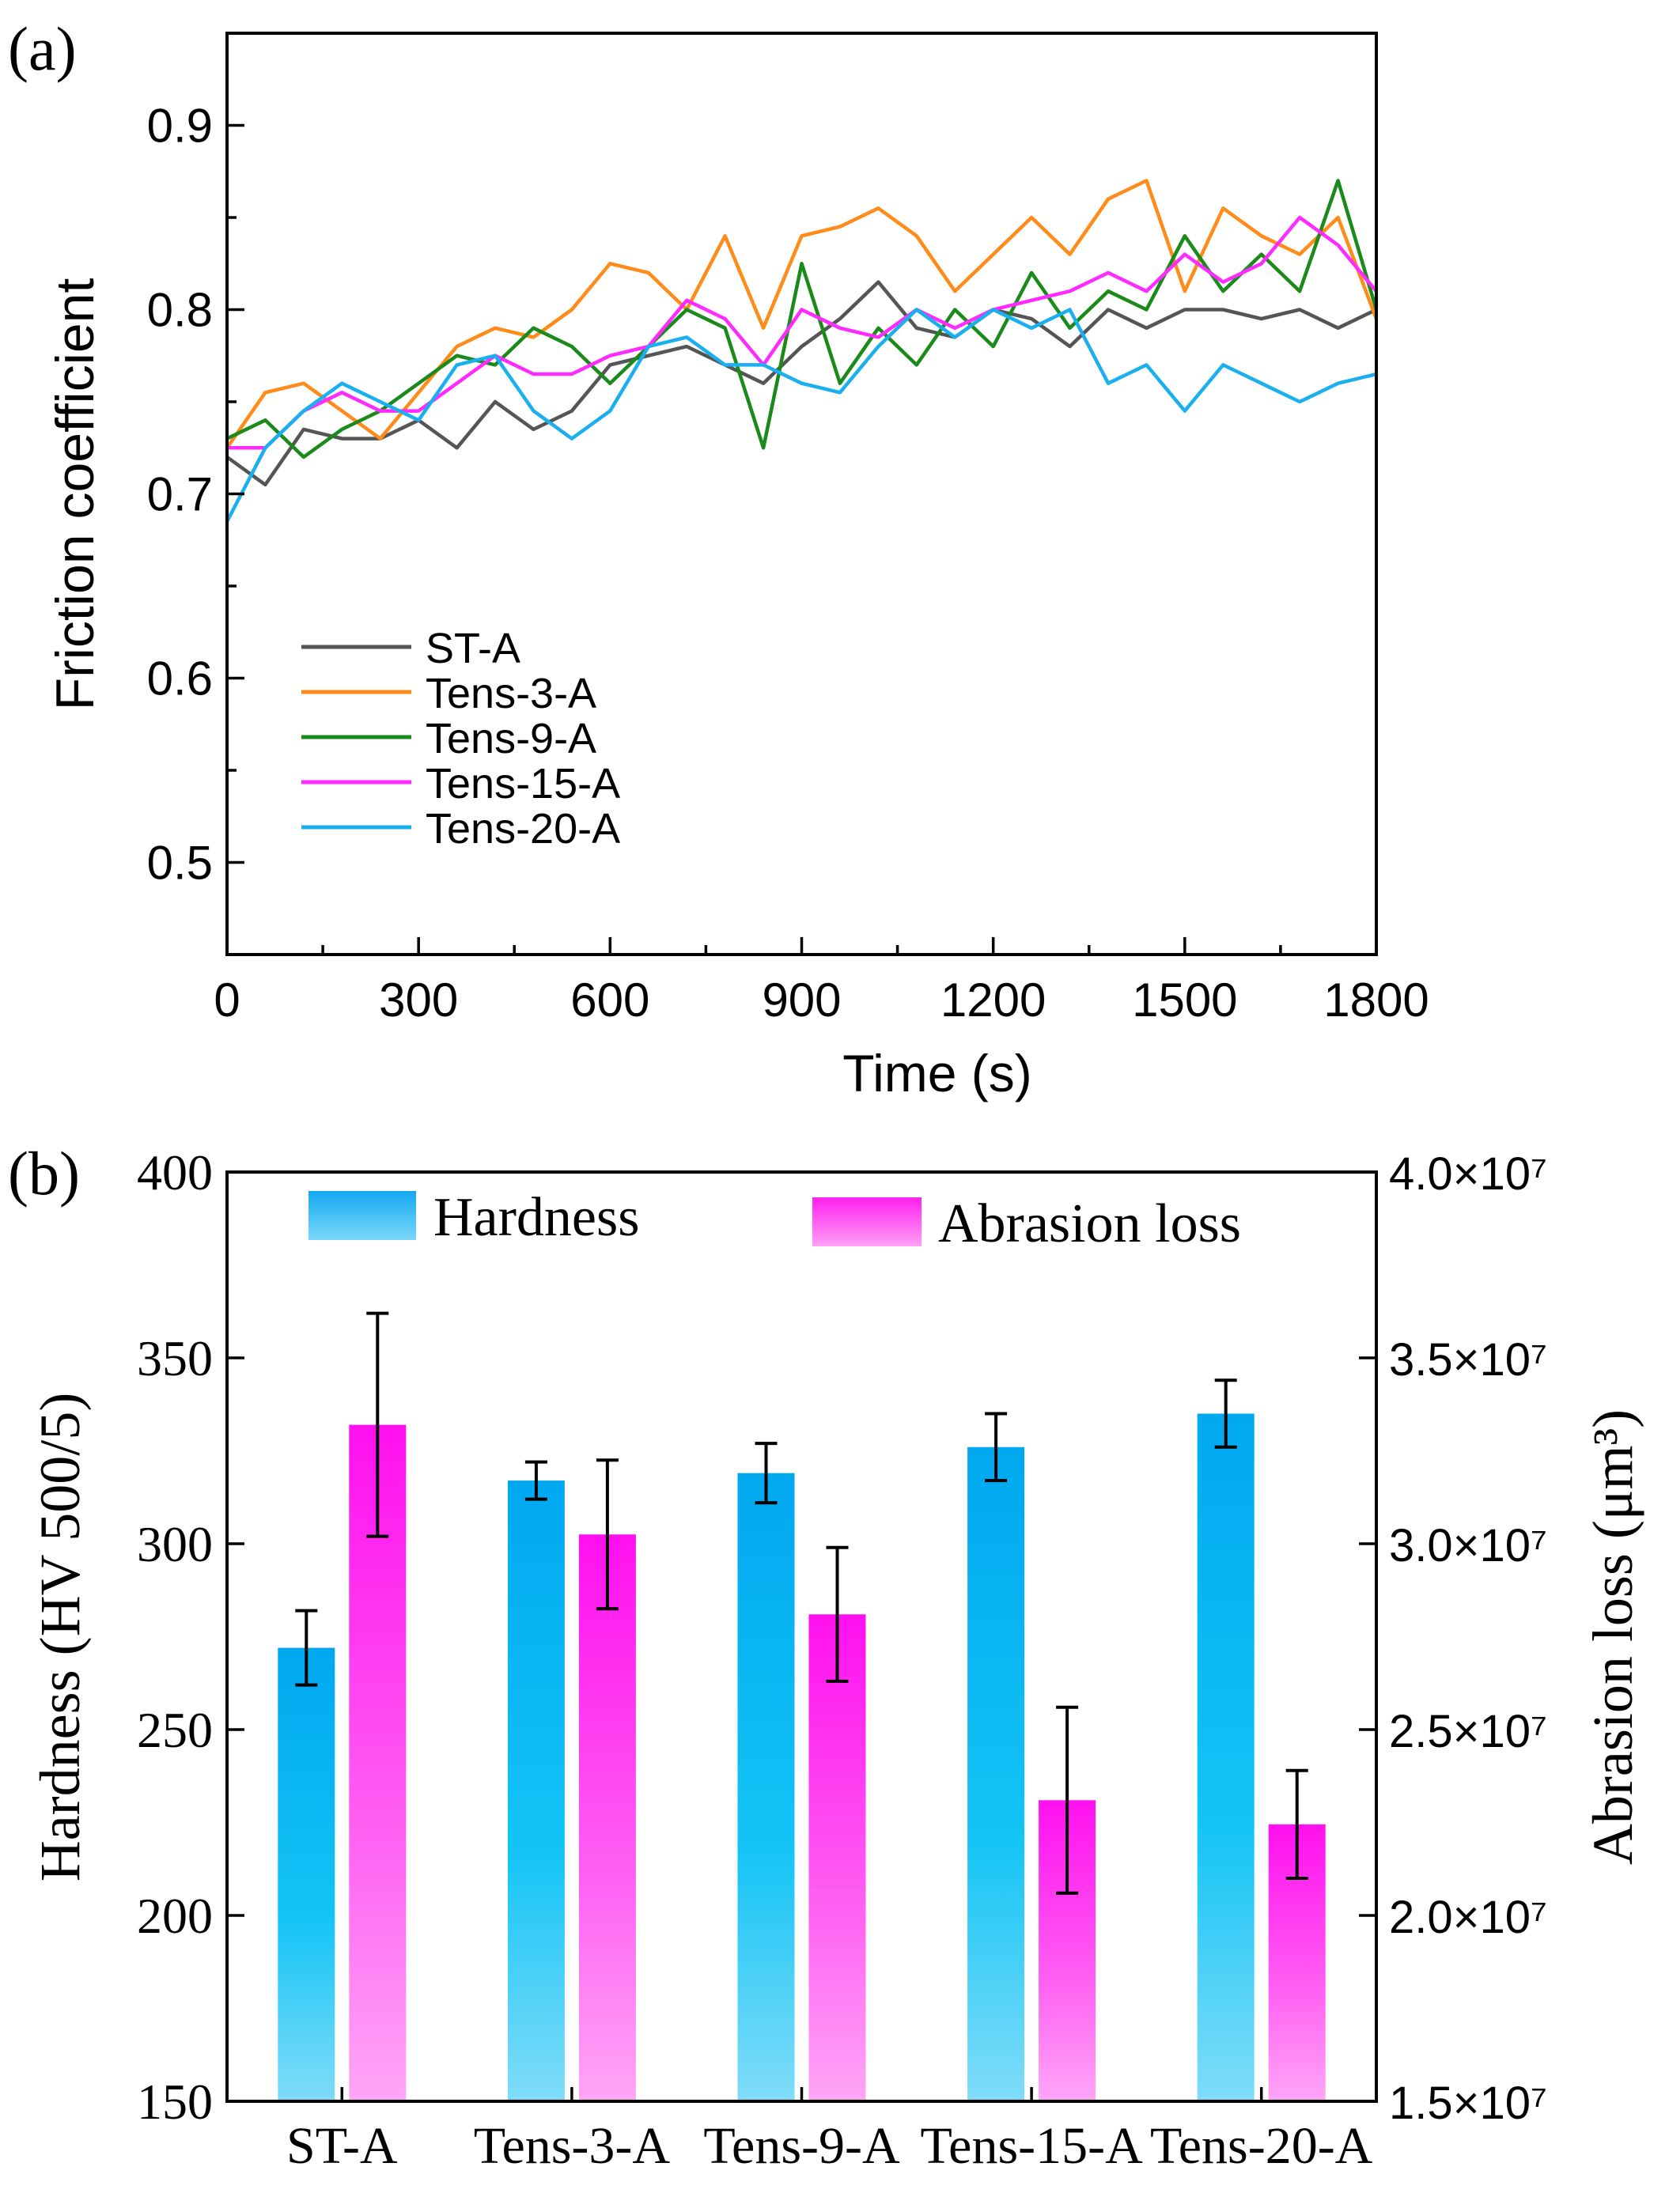 This screenshot has height=2212, width=1669. I want to click on category-label: Tens-3-A, so click(572, 2146).